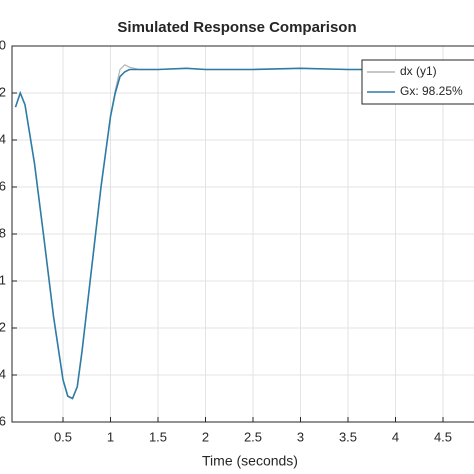 This screenshot has width=474, height=474. I want to click on x-tick-label: 2, so click(205, 436).